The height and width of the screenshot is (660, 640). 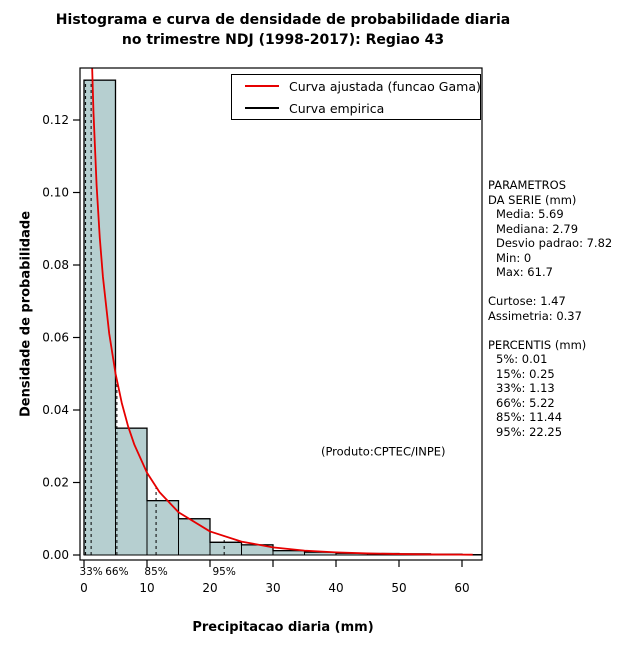 I want to click on stats-line: Desvio padrao: 7.82, so click(x=554, y=243).